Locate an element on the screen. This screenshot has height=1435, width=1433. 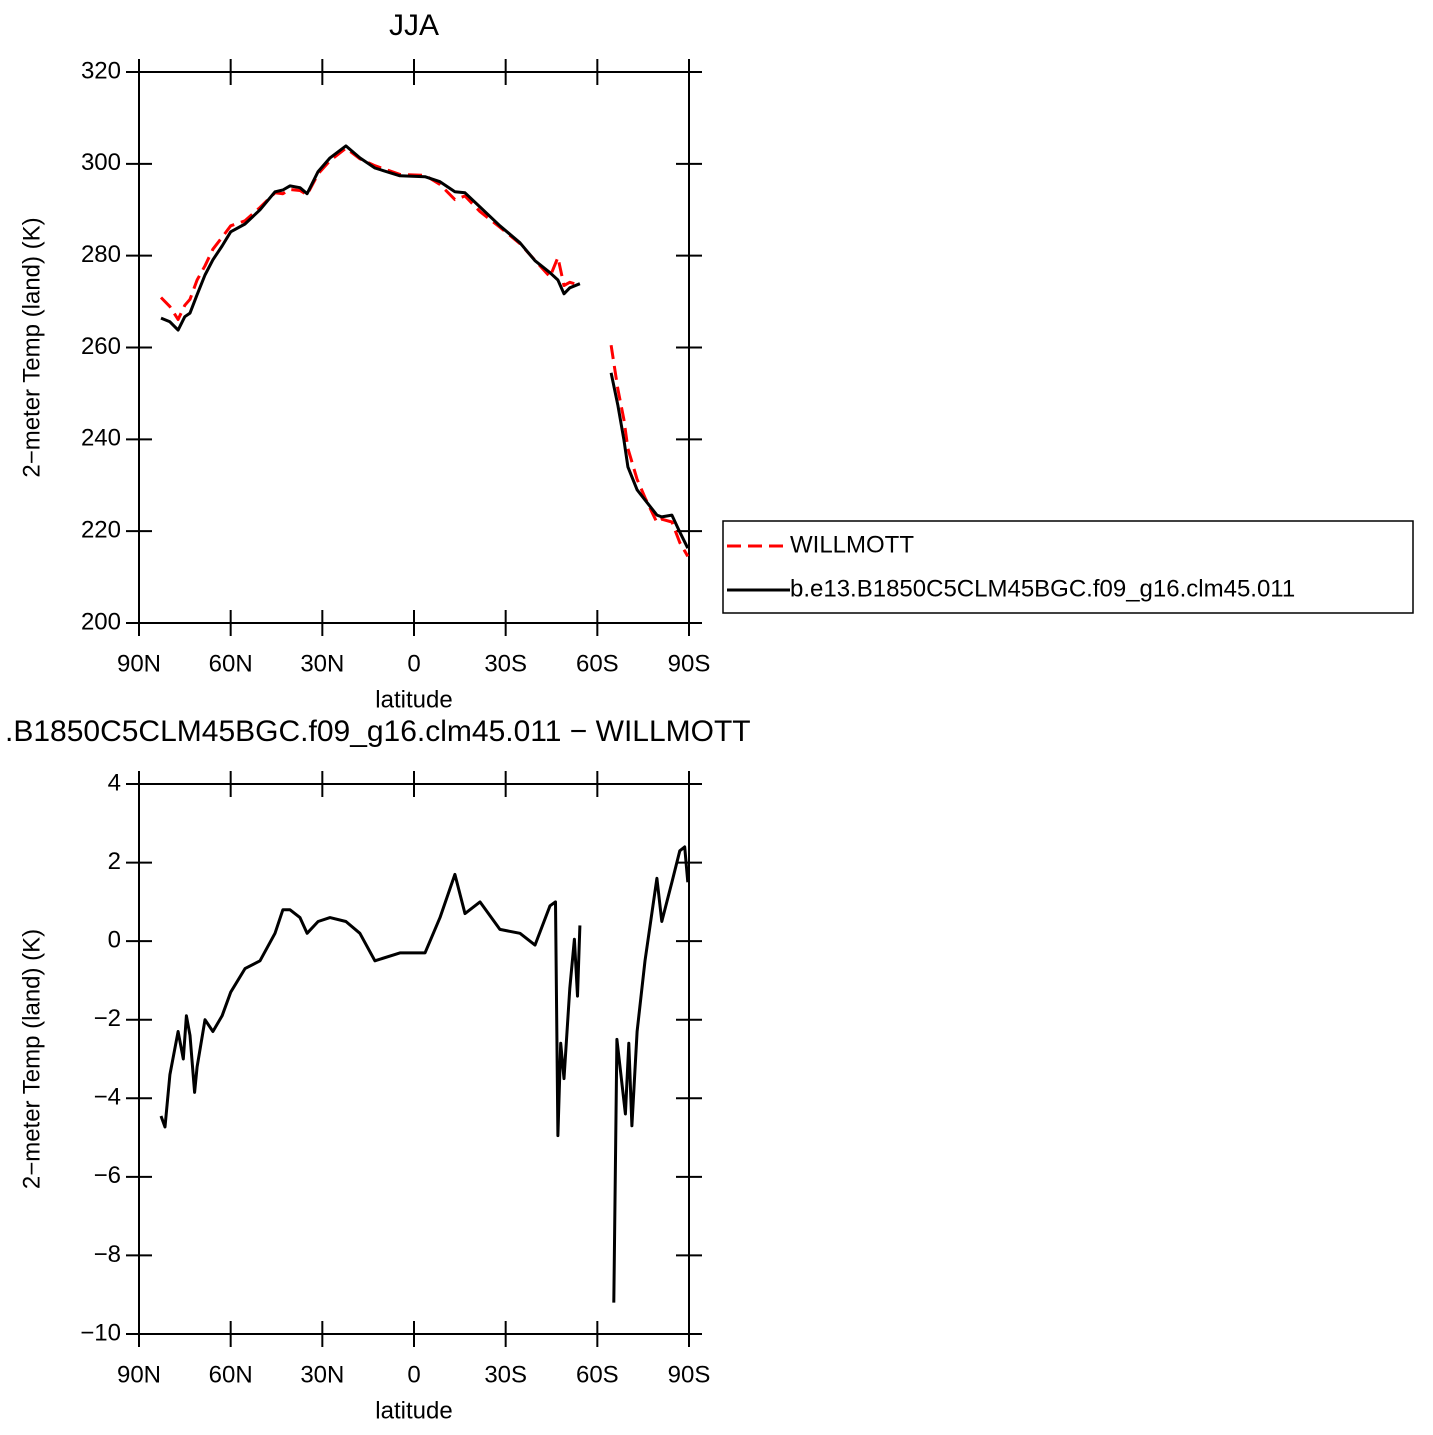
y-tick-label: 240 is located at coordinates (101, 438).